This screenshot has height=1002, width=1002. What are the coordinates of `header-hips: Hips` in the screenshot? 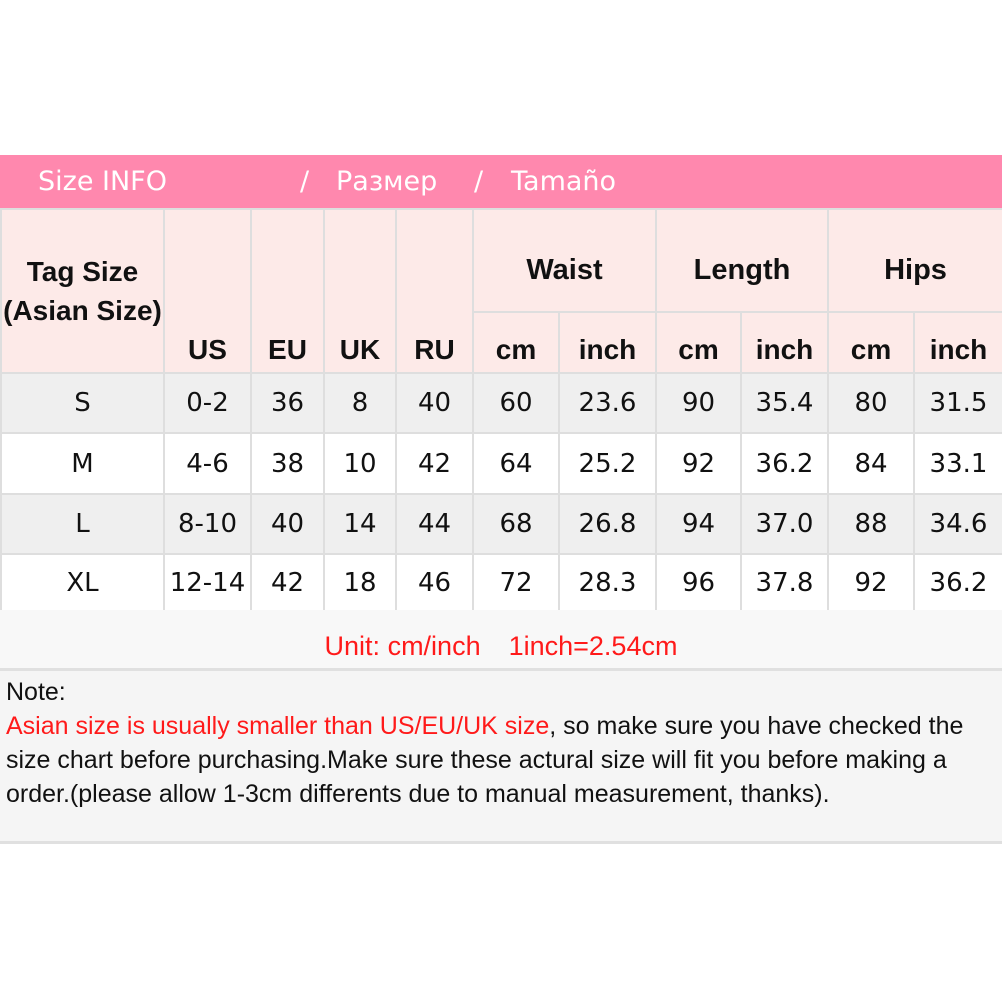 It's located at (914, 260).